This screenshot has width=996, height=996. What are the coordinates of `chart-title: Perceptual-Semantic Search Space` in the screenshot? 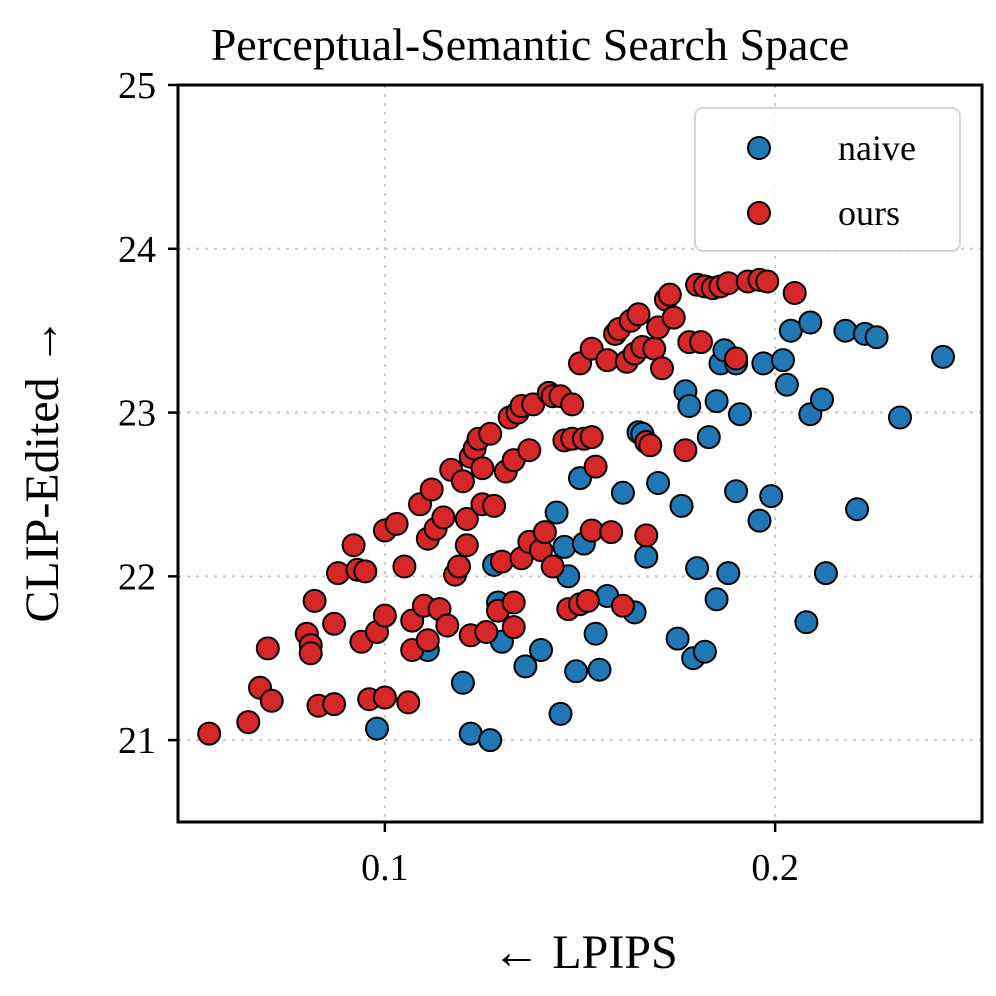 It's located at (530, 44).